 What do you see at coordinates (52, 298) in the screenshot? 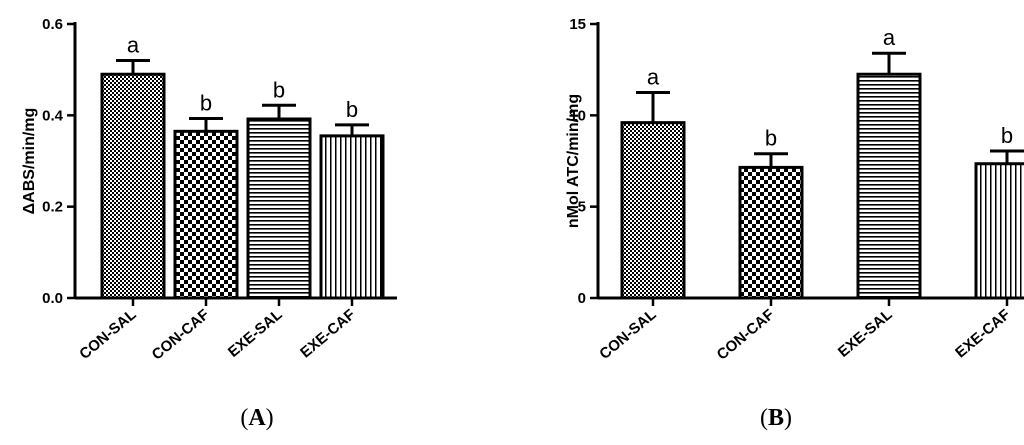
I see `y-tick-label: 0.0` at bounding box center [52, 298].